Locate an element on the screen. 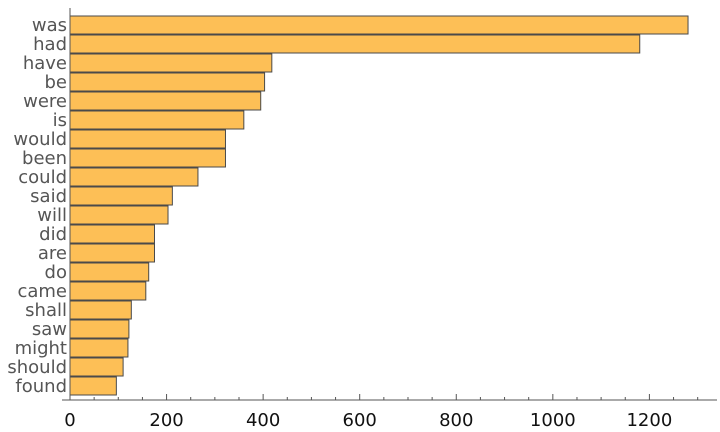 This screenshot has width=720, height=432. x-tick-label-800: 800 is located at coordinates (456, 420).